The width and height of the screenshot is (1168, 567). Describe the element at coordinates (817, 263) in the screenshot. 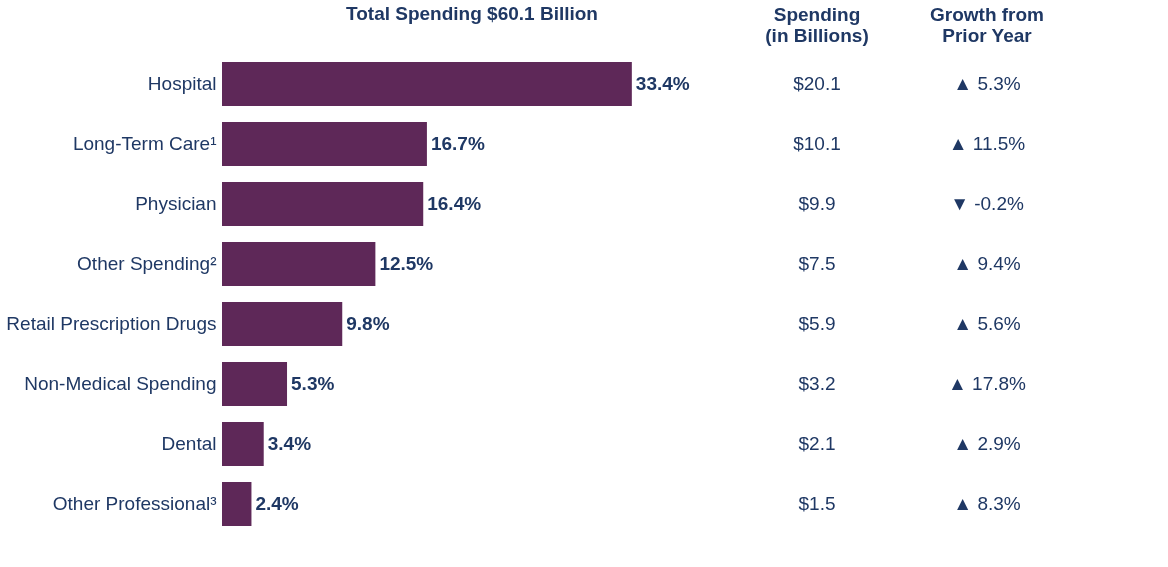

I see `text: $7.5` at that location.